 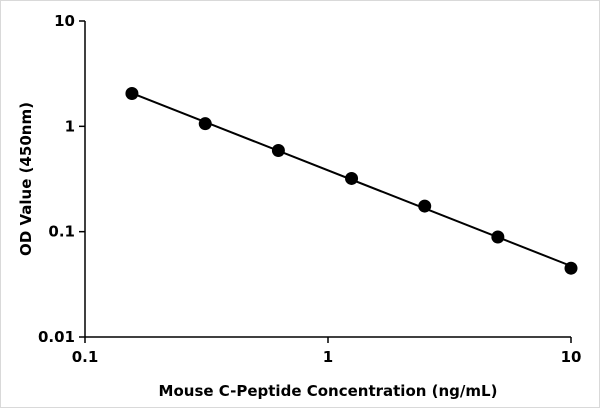 I want to click on x-tick-label: 0.1, so click(x=85, y=357).